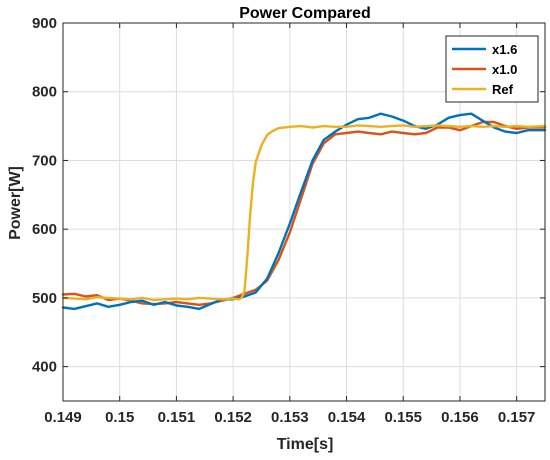 The width and height of the screenshot is (550, 460). What do you see at coordinates (305, 444) in the screenshot?
I see `x-axis-title: Time[s]` at bounding box center [305, 444].